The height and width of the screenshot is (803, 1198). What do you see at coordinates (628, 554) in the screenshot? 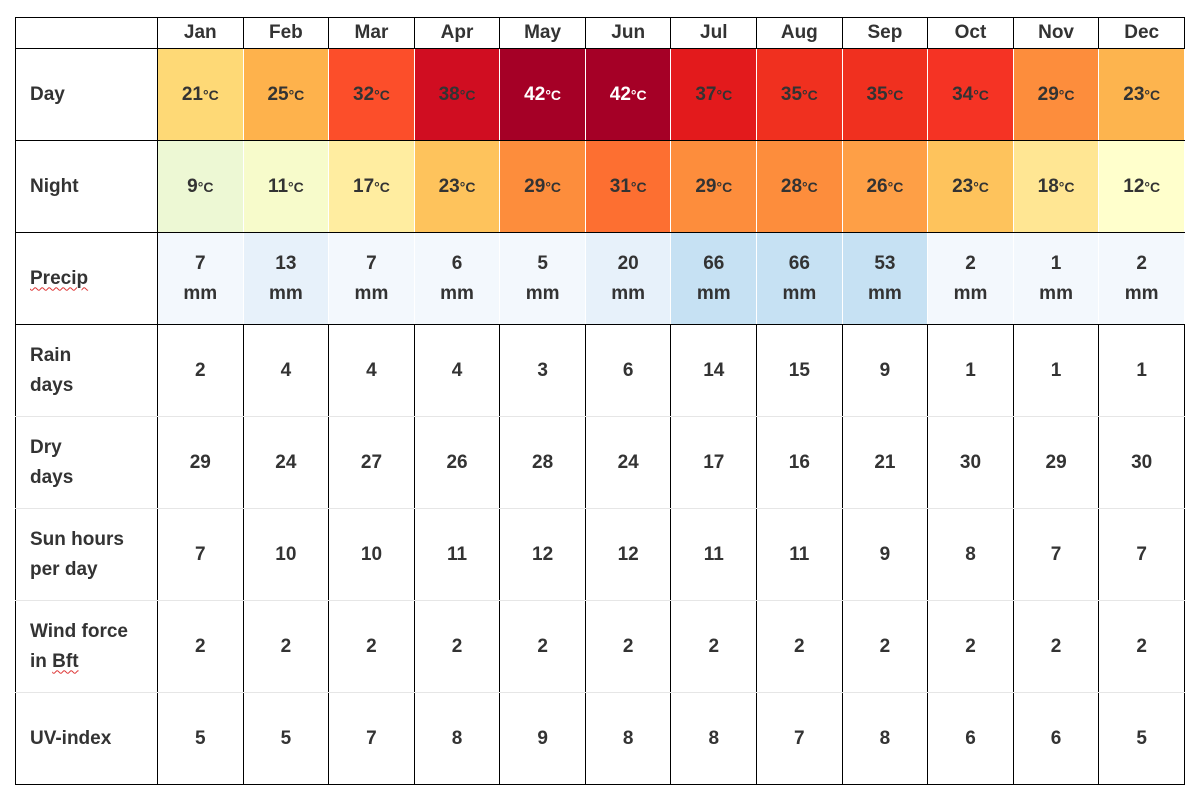
I see `sun-hours-cell: 12` at bounding box center [628, 554].